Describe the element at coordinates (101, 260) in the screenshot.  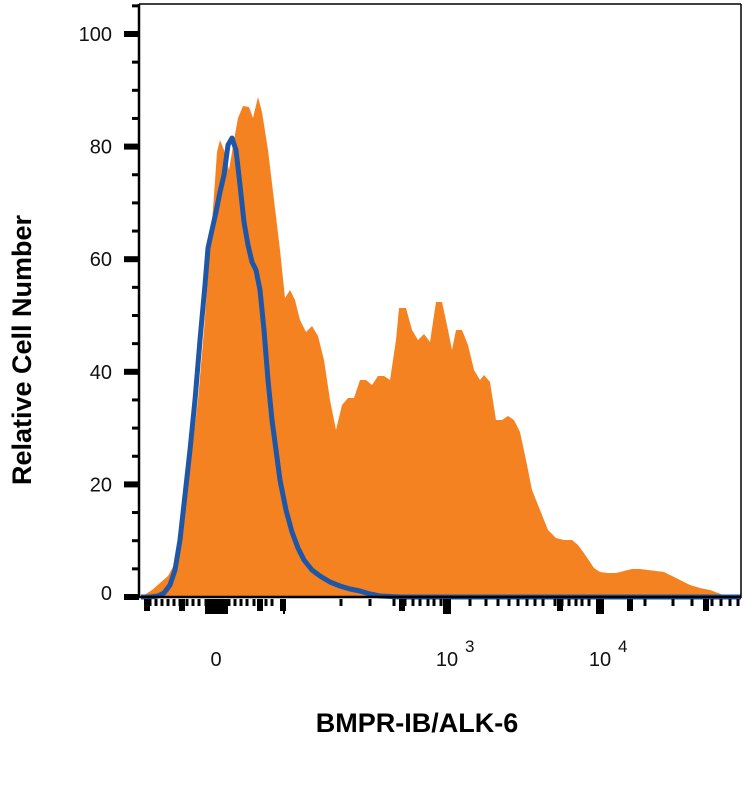
I see `y-tick-label: 60` at that location.